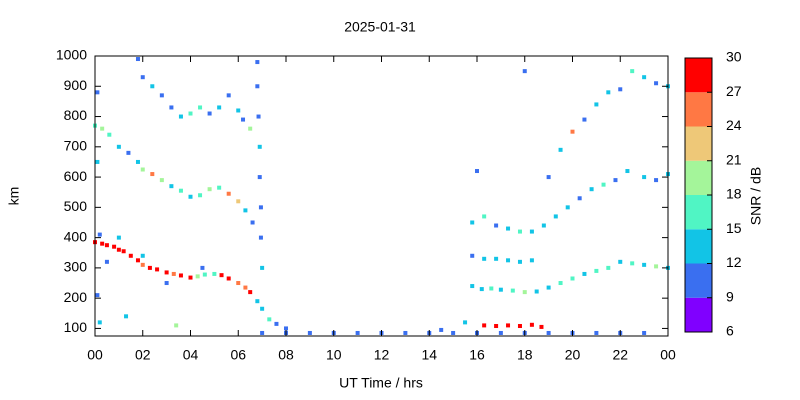 This screenshot has height=400, width=800. I want to click on colorbar-tick-label: 27, so click(734, 91).